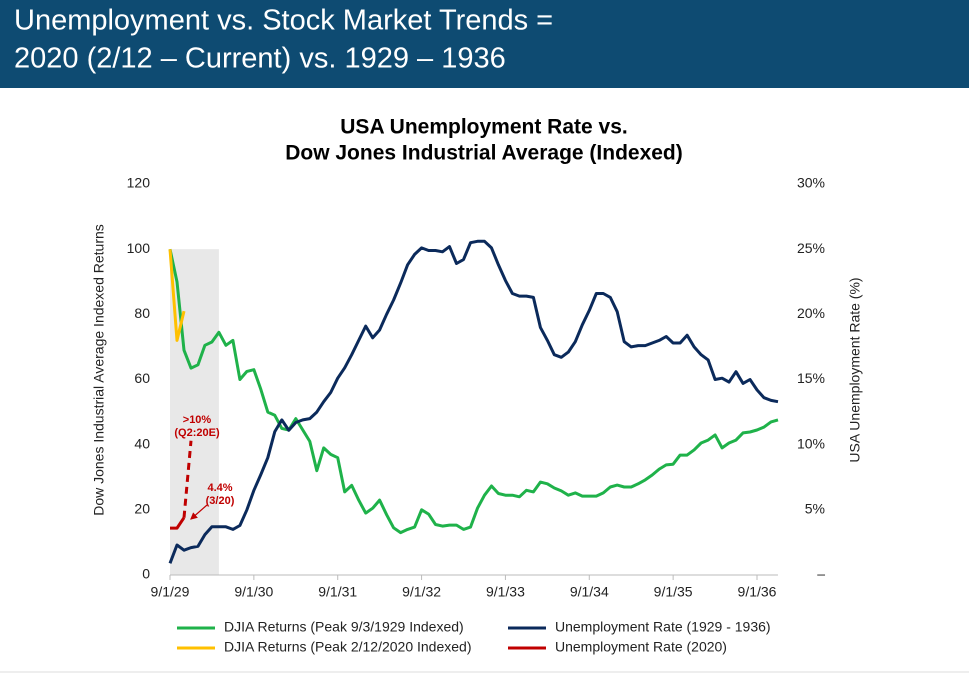 The height and width of the screenshot is (676, 969). What do you see at coordinates (855, 369) in the screenshot?
I see `y2-axis-title: USA Unemployment Rate (%)` at bounding box center [855, 369].